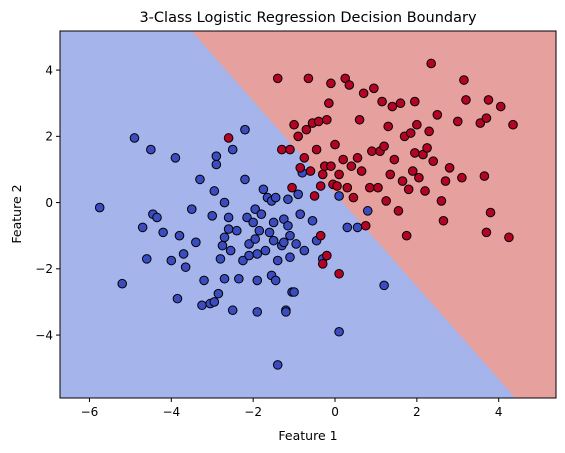  Describe the element at coordinates (171, 412) in the screenshot. I see `x-tick-label: −4` at that location.